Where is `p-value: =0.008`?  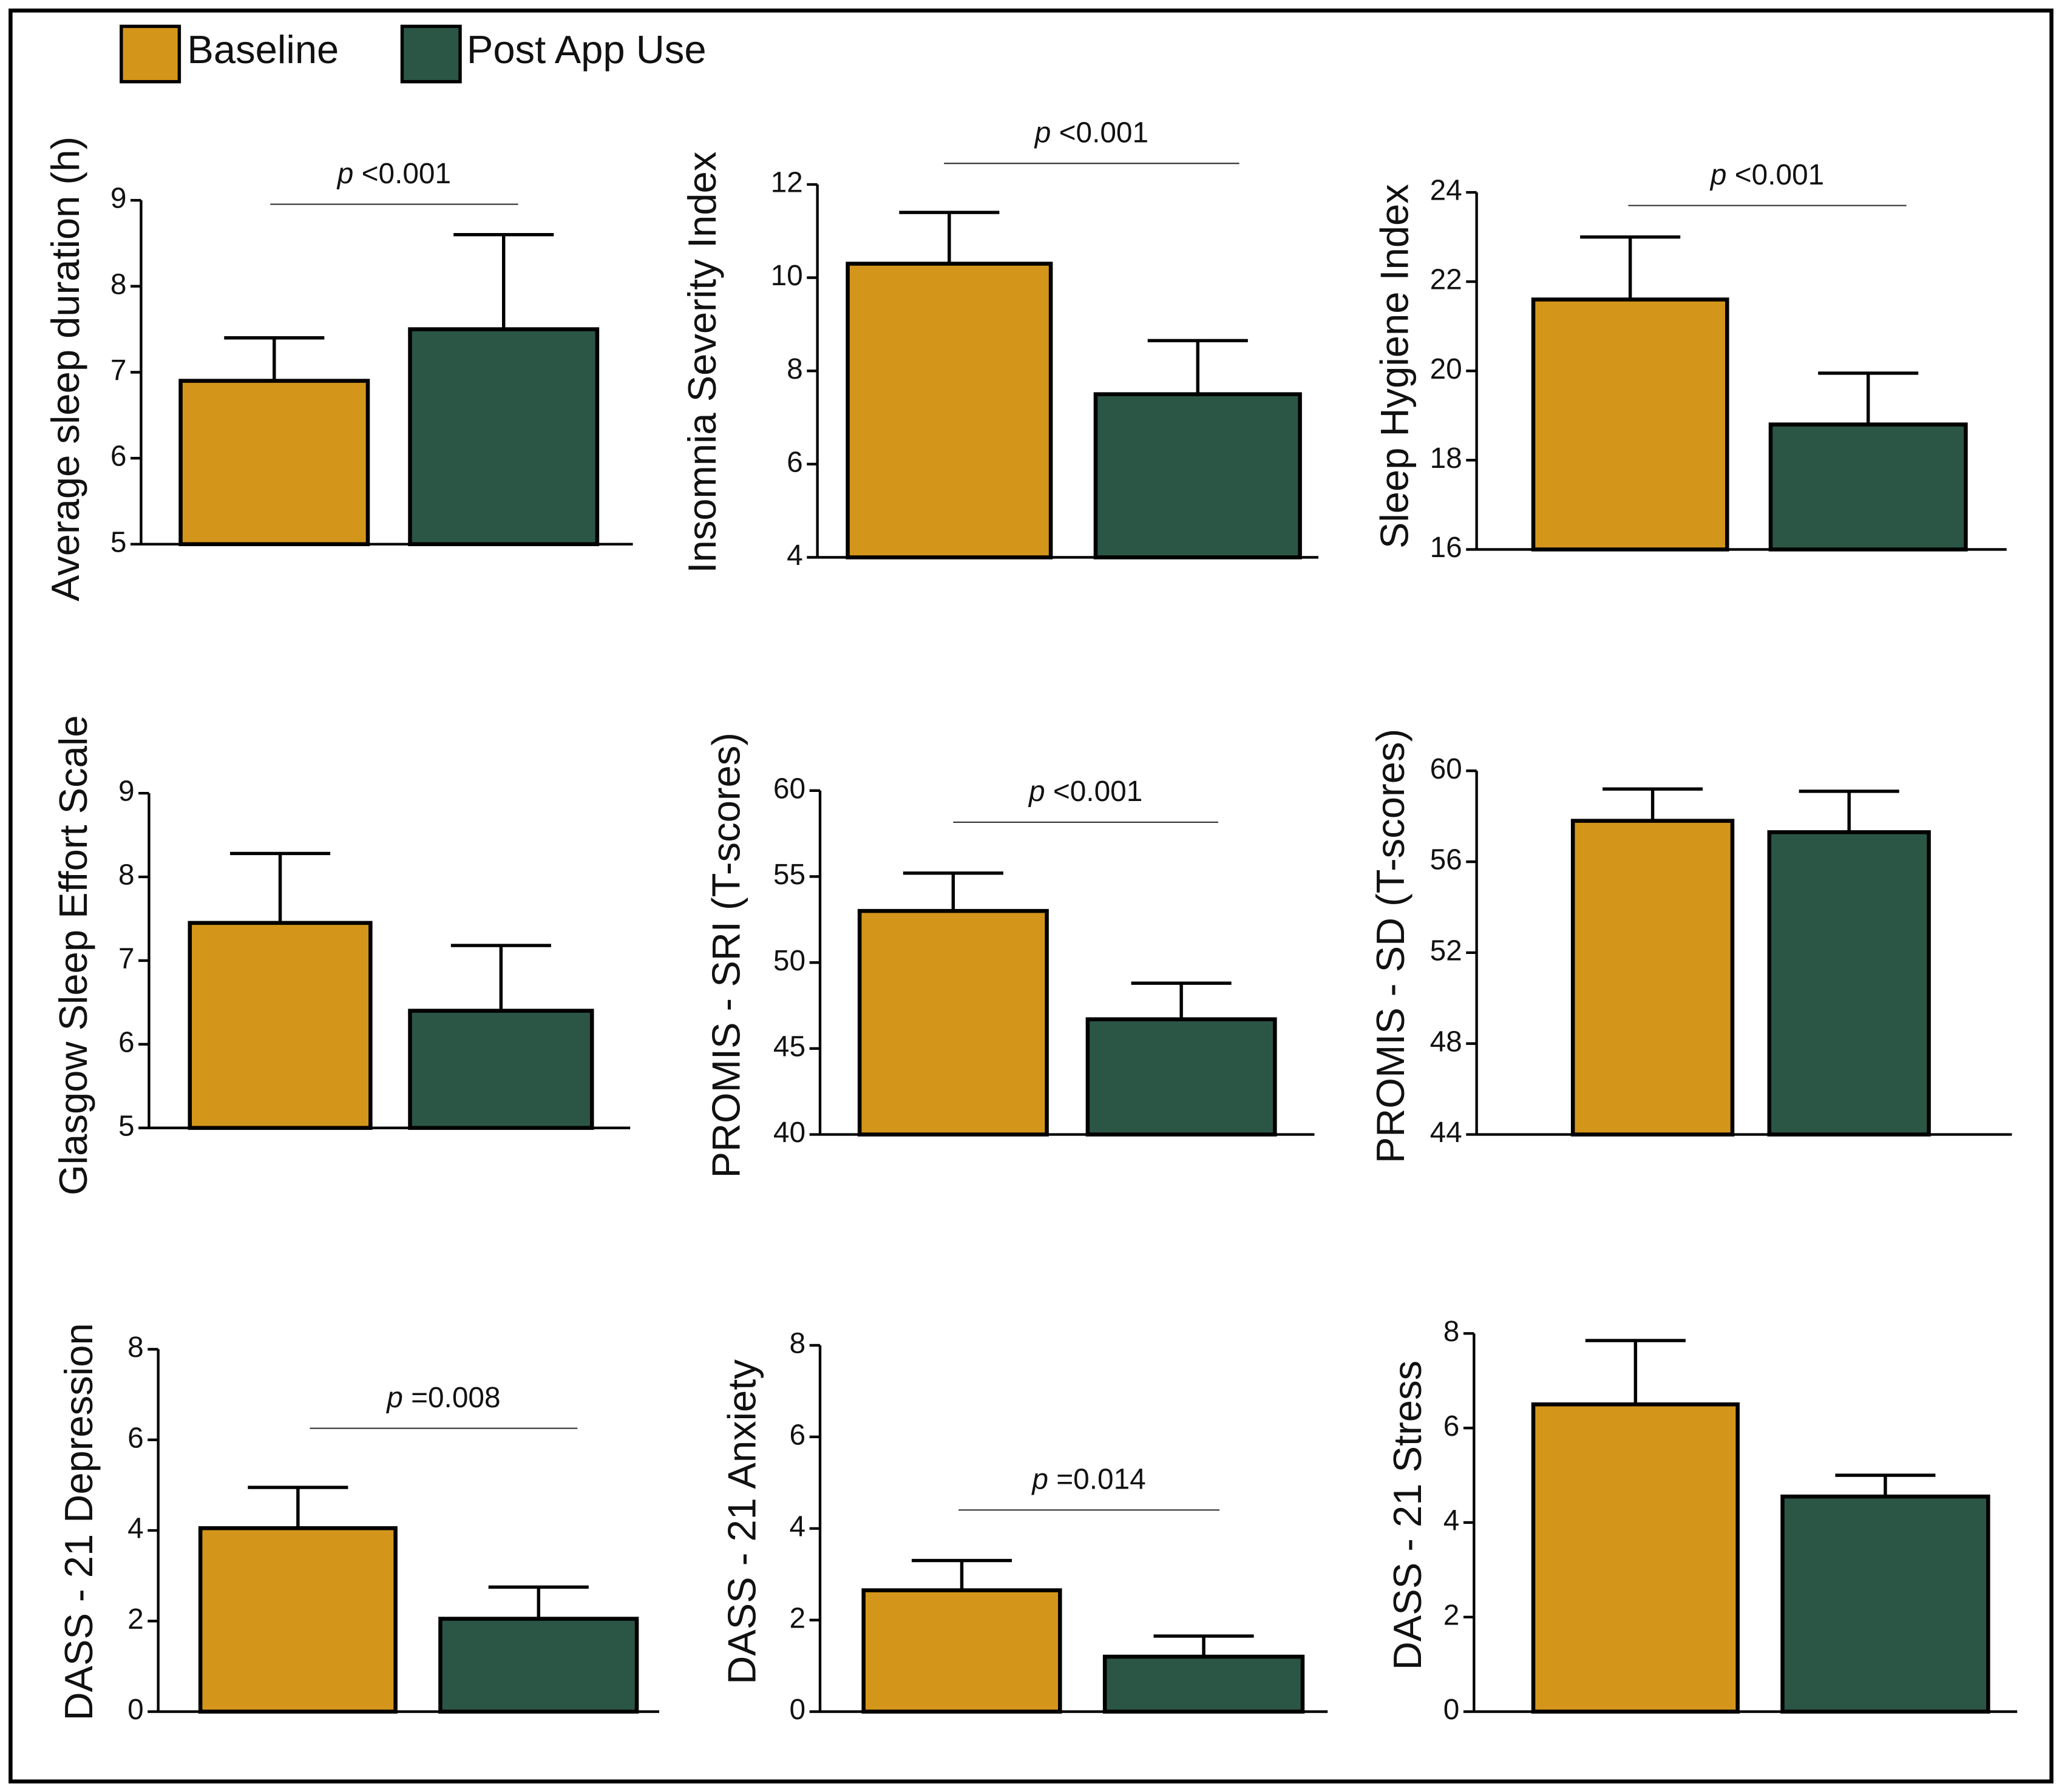 p-value: =0.008 is located at coordinates (456, 1398).